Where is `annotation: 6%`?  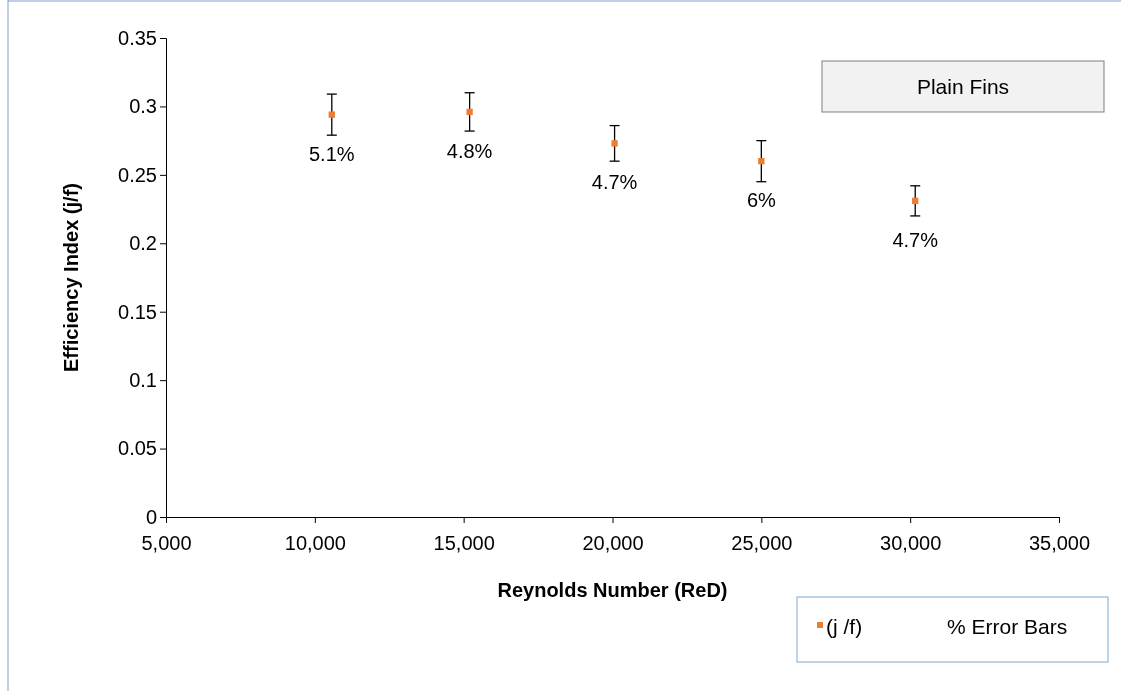
annotation: 6% is located at coordinates (761, 200).